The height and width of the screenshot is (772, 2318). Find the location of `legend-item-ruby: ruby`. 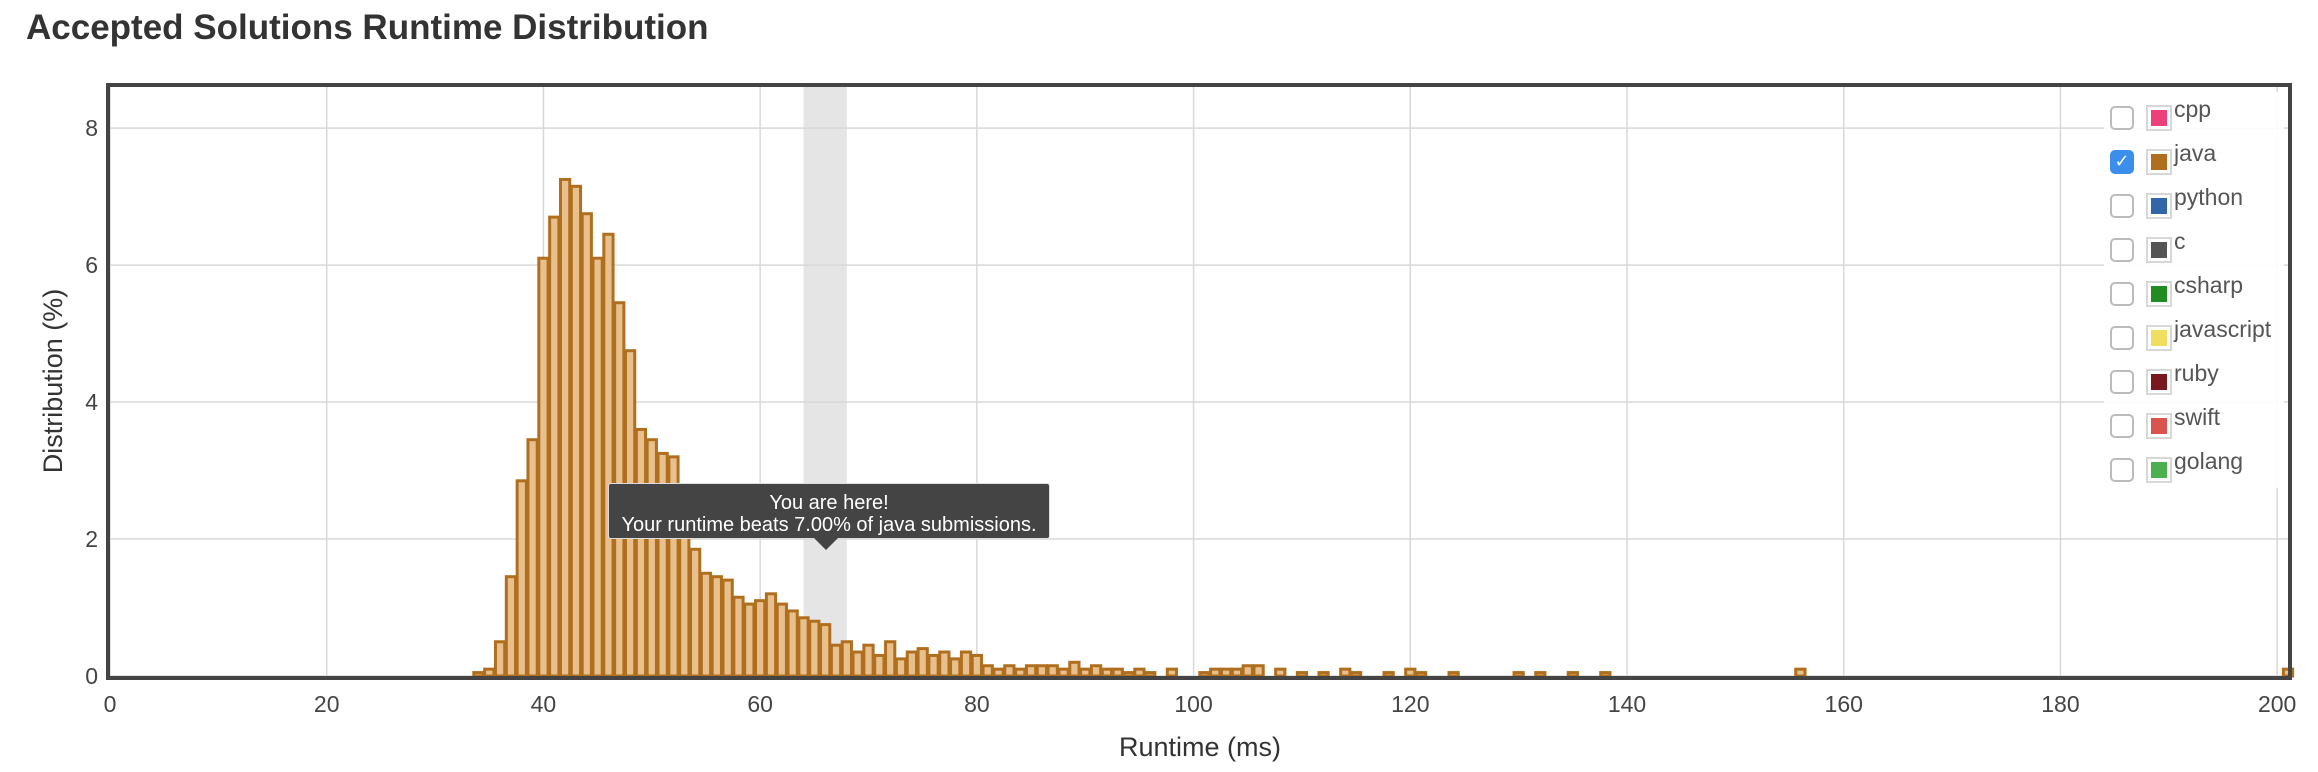

legend-item-ruby: ruby is located at coordinates (2194, 378).